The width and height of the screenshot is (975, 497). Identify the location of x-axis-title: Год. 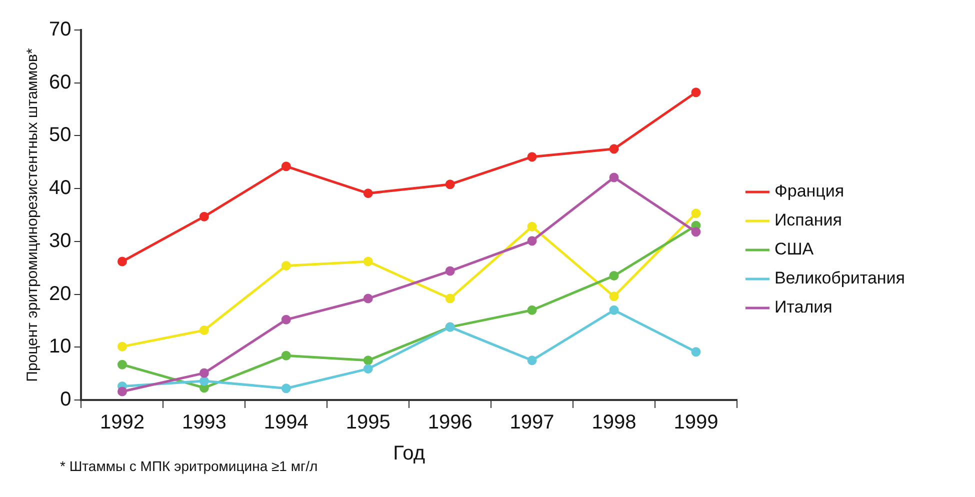
(409, 453).